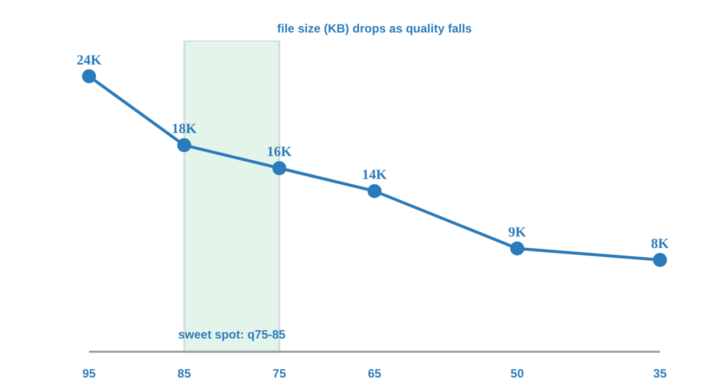  What do you see at coordinates (279, 152) in the screenshot?
I see `data-label: 16K` at bounding box center [279, 152].